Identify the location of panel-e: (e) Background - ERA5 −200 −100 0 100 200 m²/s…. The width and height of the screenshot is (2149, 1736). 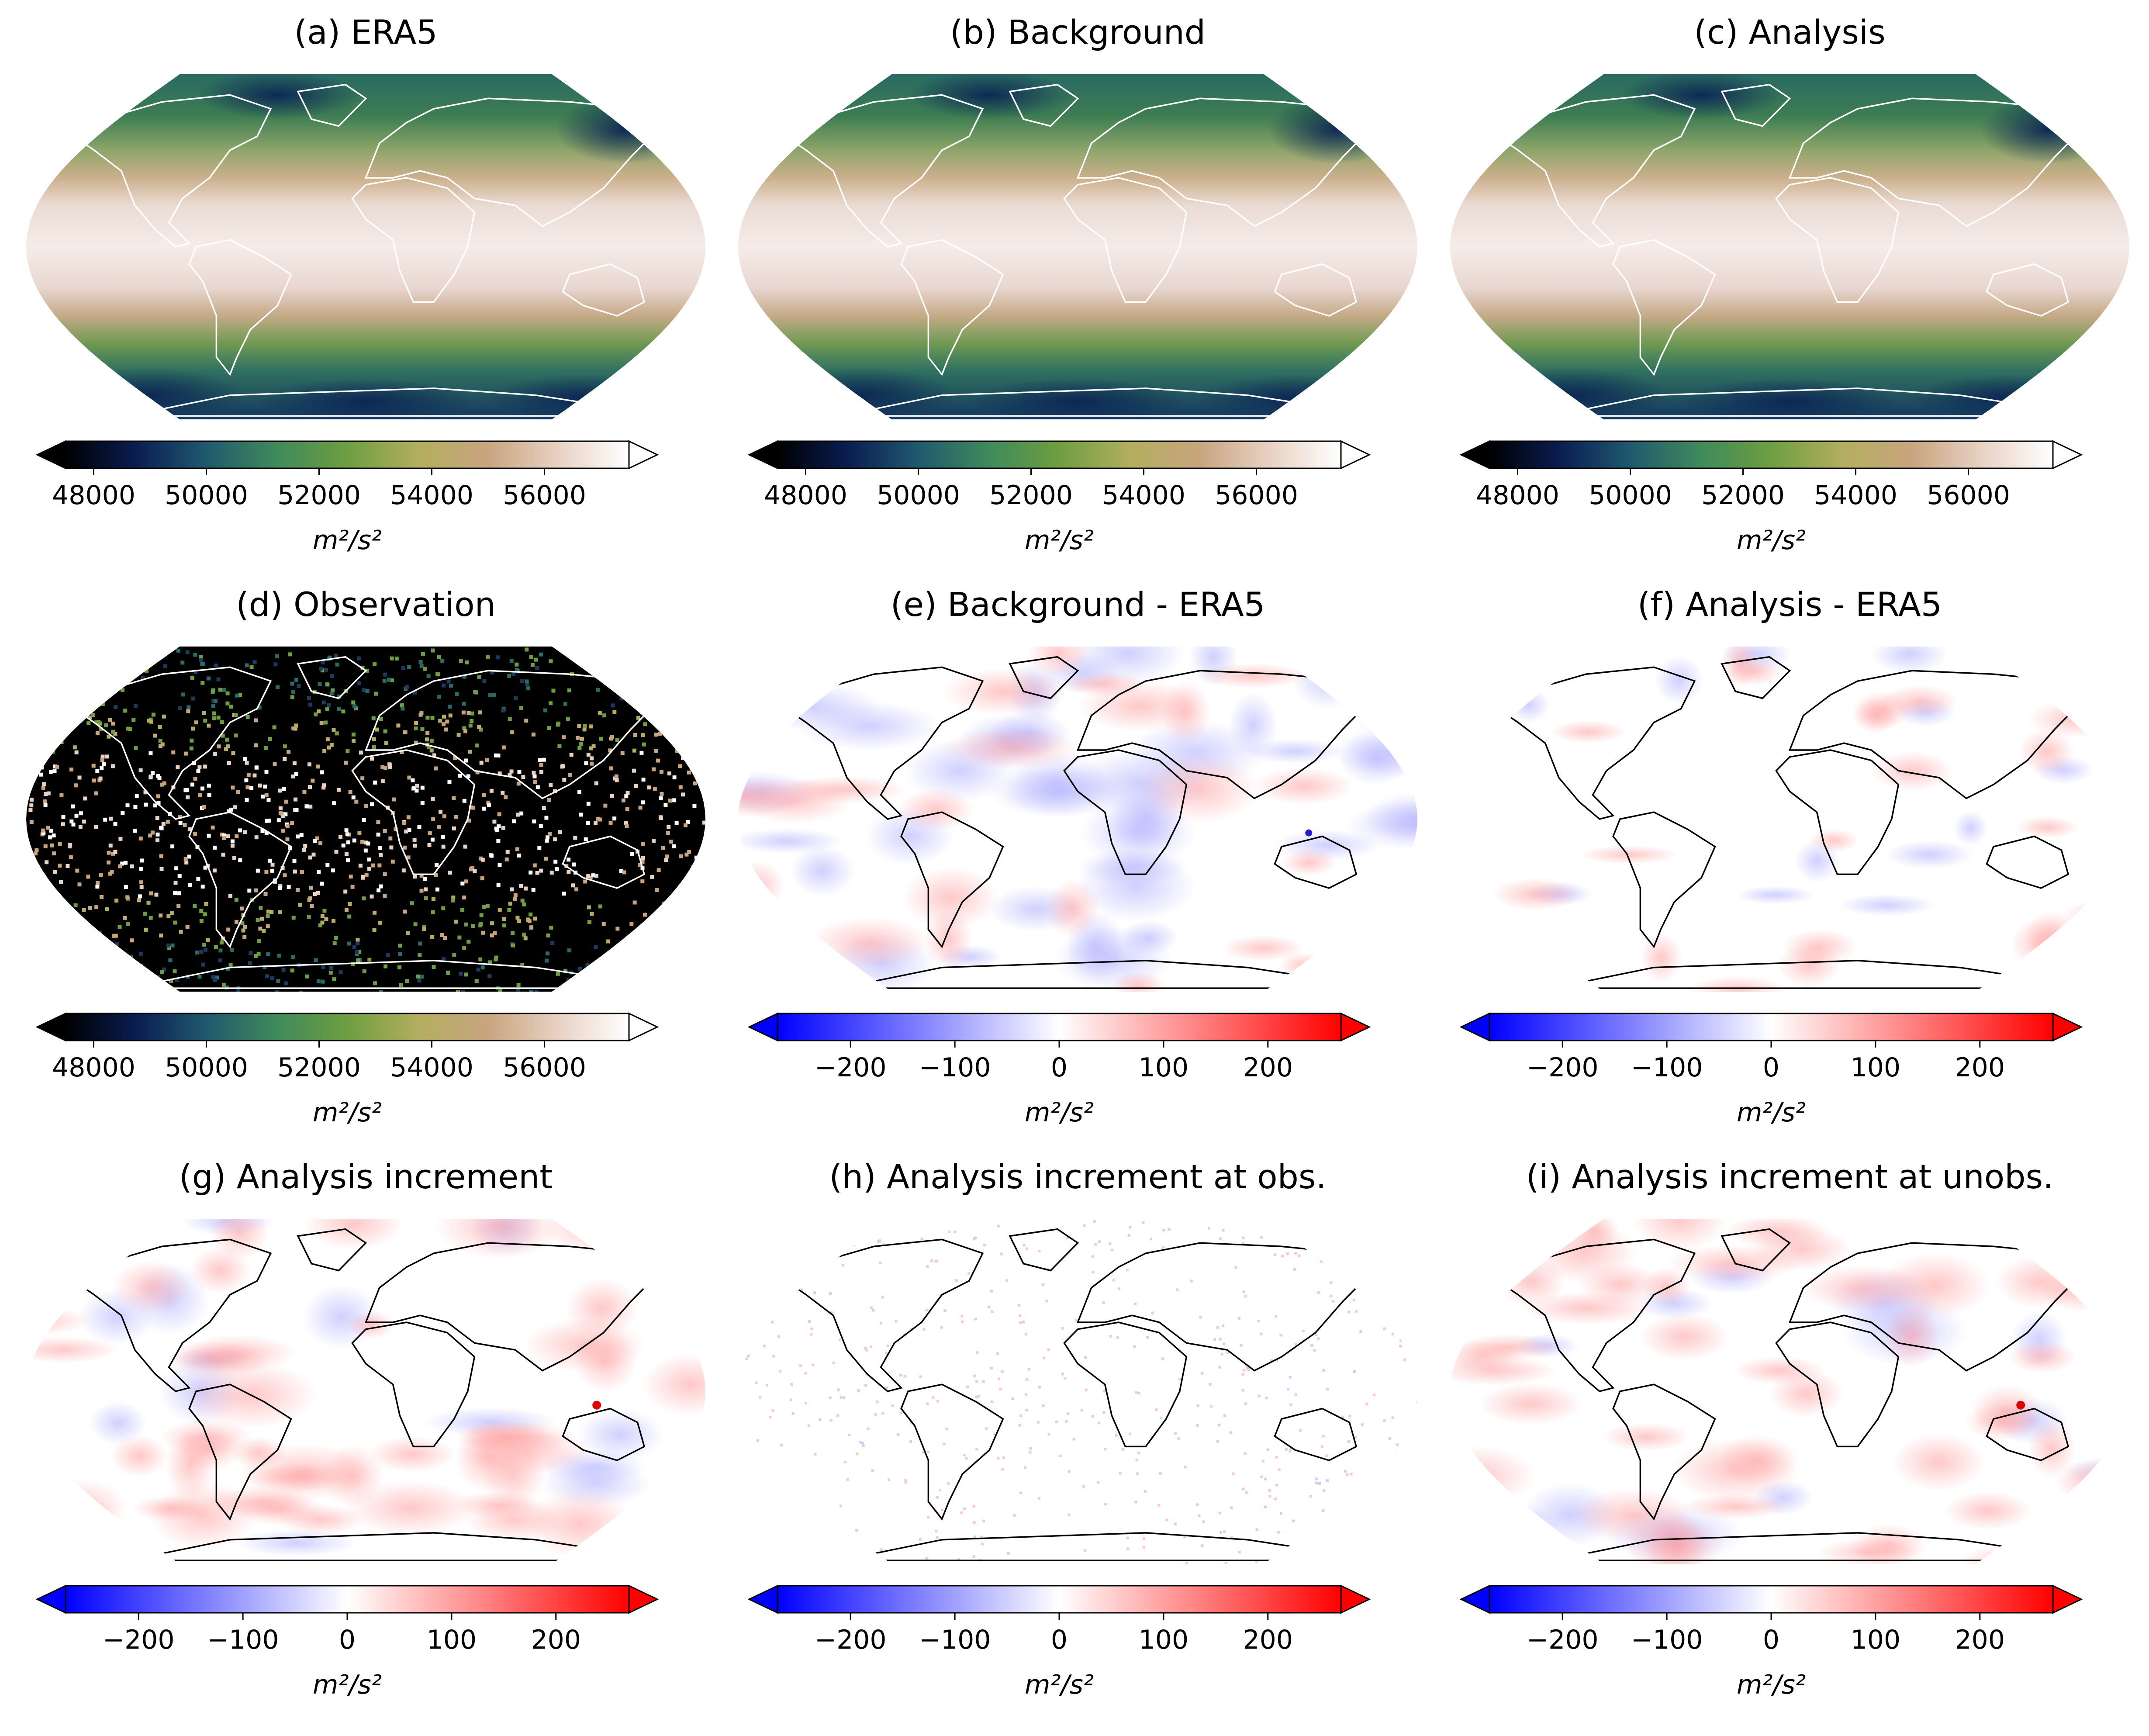
(1077, 857).